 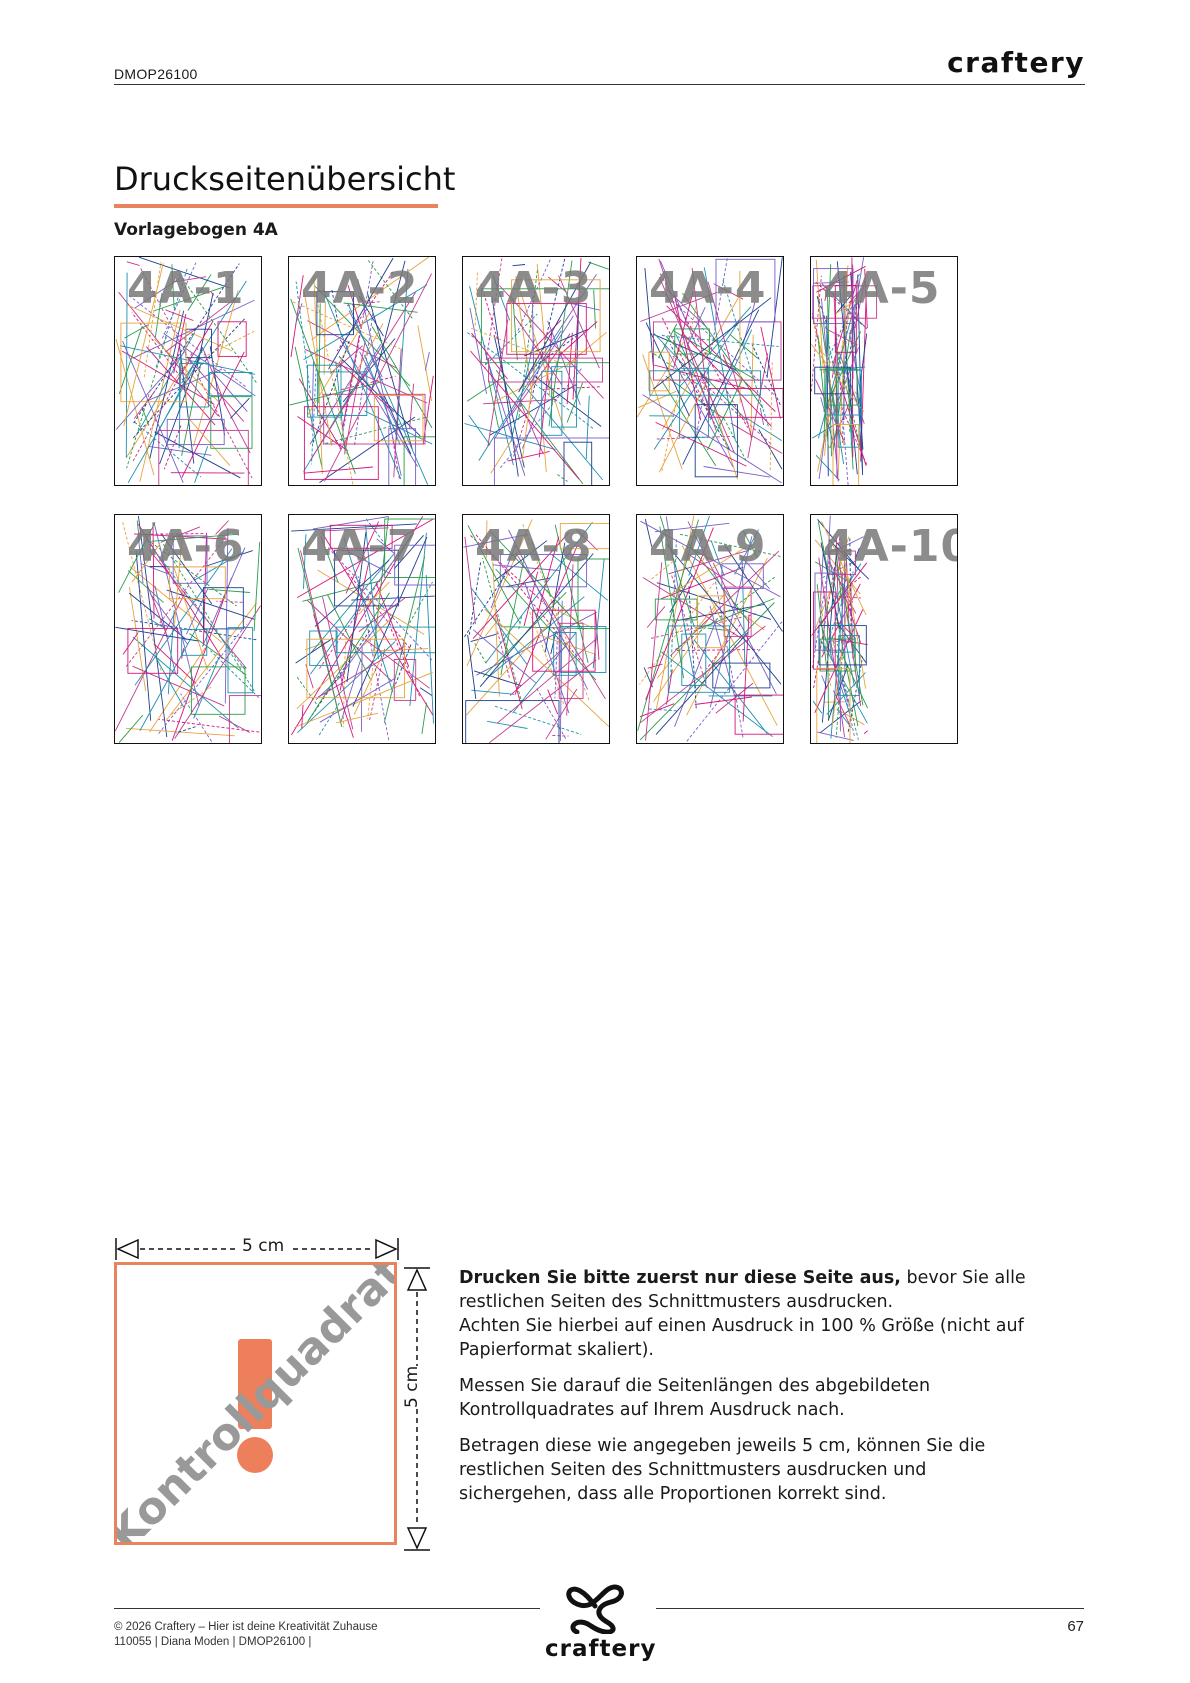 I want to click on print-page-thumbnail: 4A-2, so click(x=362, y=371).